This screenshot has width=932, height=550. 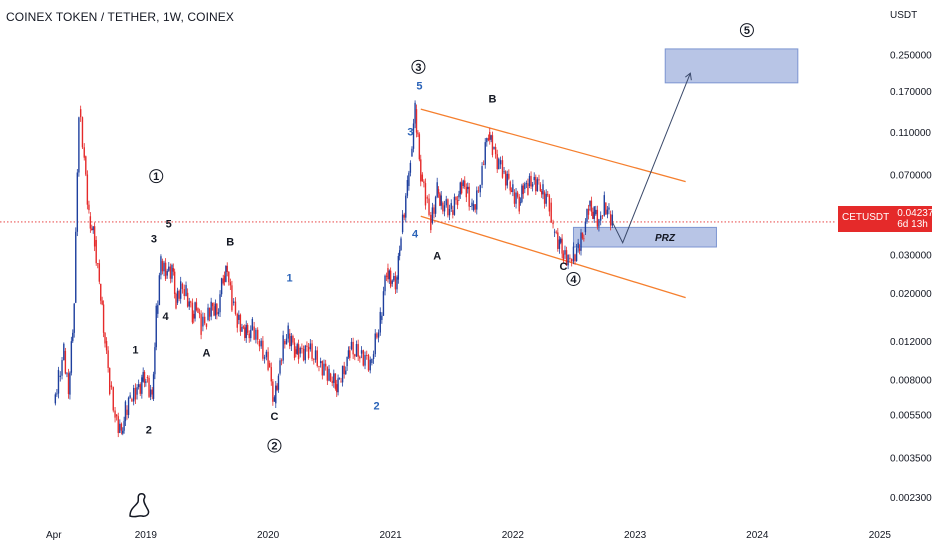 I want to click on wave-label-16: 4, so click(x=415, y=234).